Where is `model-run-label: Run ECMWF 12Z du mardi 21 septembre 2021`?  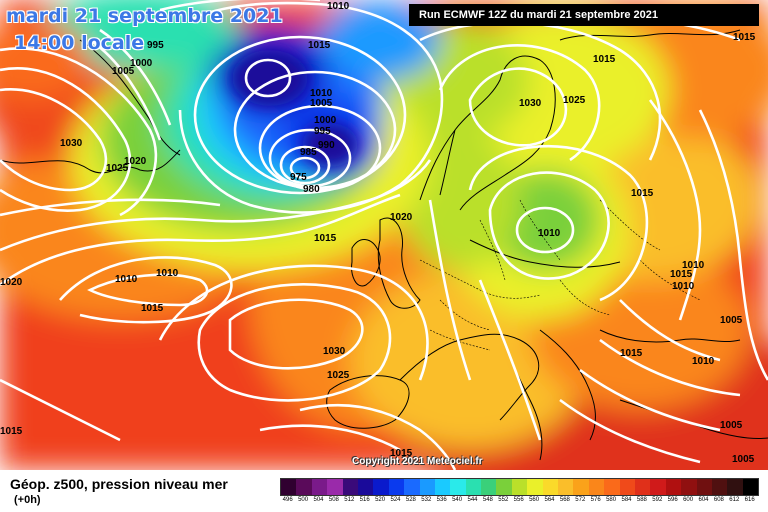 model-run-label: Run ECMWF 12Z du mardi 21 septembre 2021 is located at coordinates (584, 15).